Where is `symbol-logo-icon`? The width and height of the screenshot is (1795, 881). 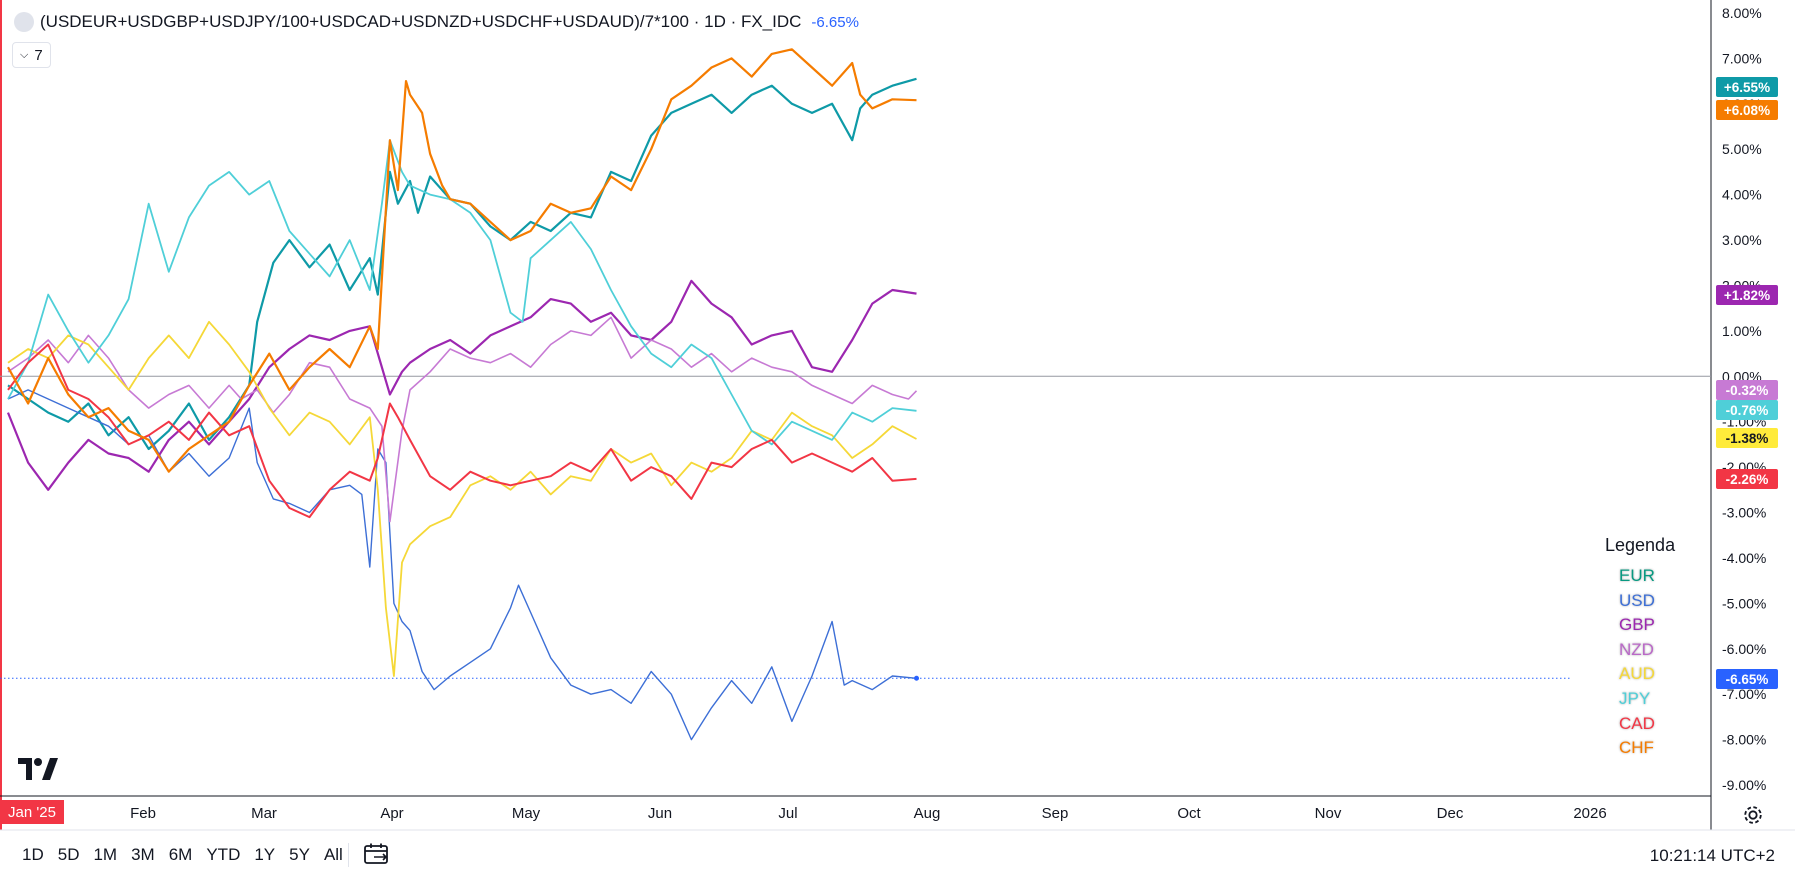
symbol-logo-icon is located at coordinates (24, 22).